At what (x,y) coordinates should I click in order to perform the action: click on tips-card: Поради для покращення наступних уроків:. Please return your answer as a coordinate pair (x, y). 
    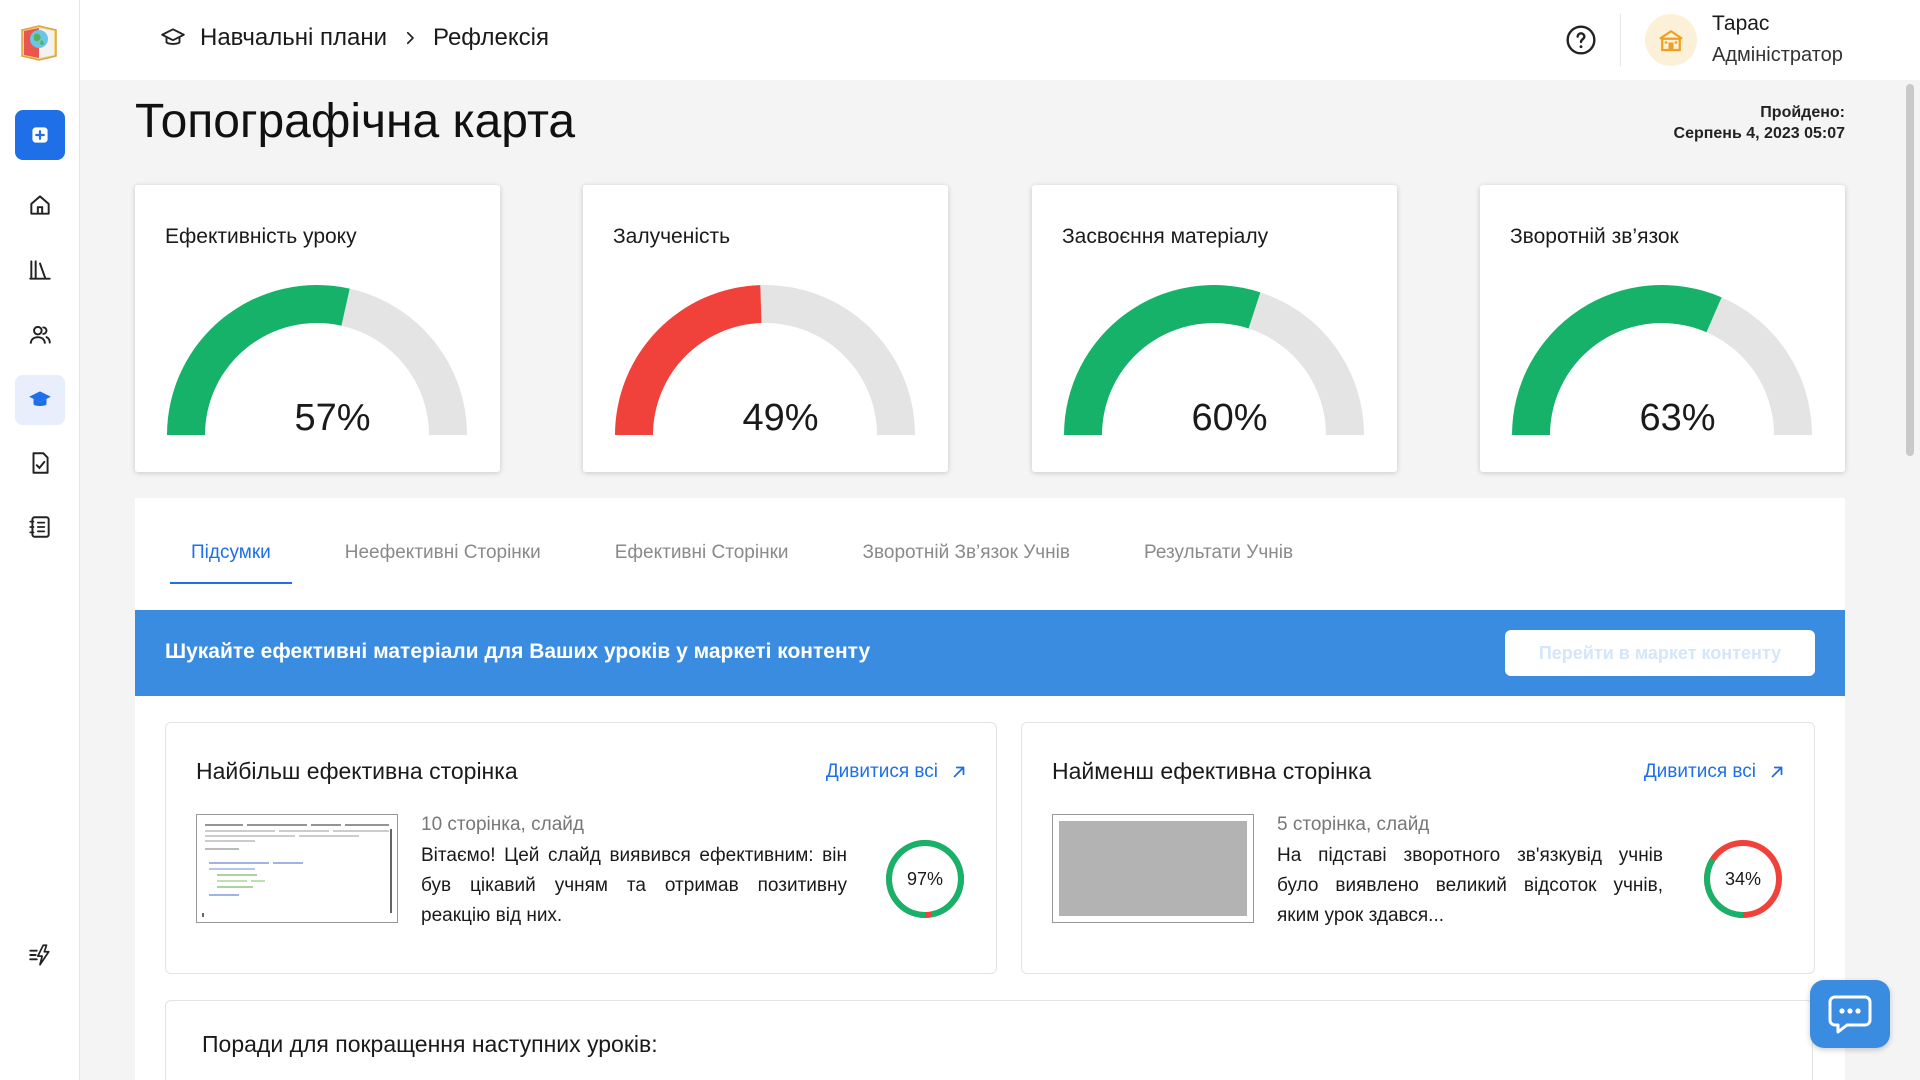
    Looking at the image, I should click on (989, 1040).